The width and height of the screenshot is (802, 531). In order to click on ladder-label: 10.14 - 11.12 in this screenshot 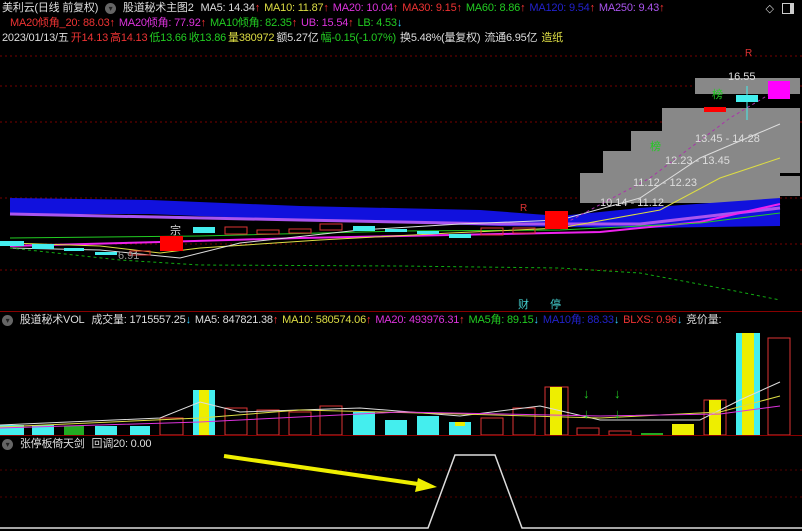, I will do `click(632, 203)`.